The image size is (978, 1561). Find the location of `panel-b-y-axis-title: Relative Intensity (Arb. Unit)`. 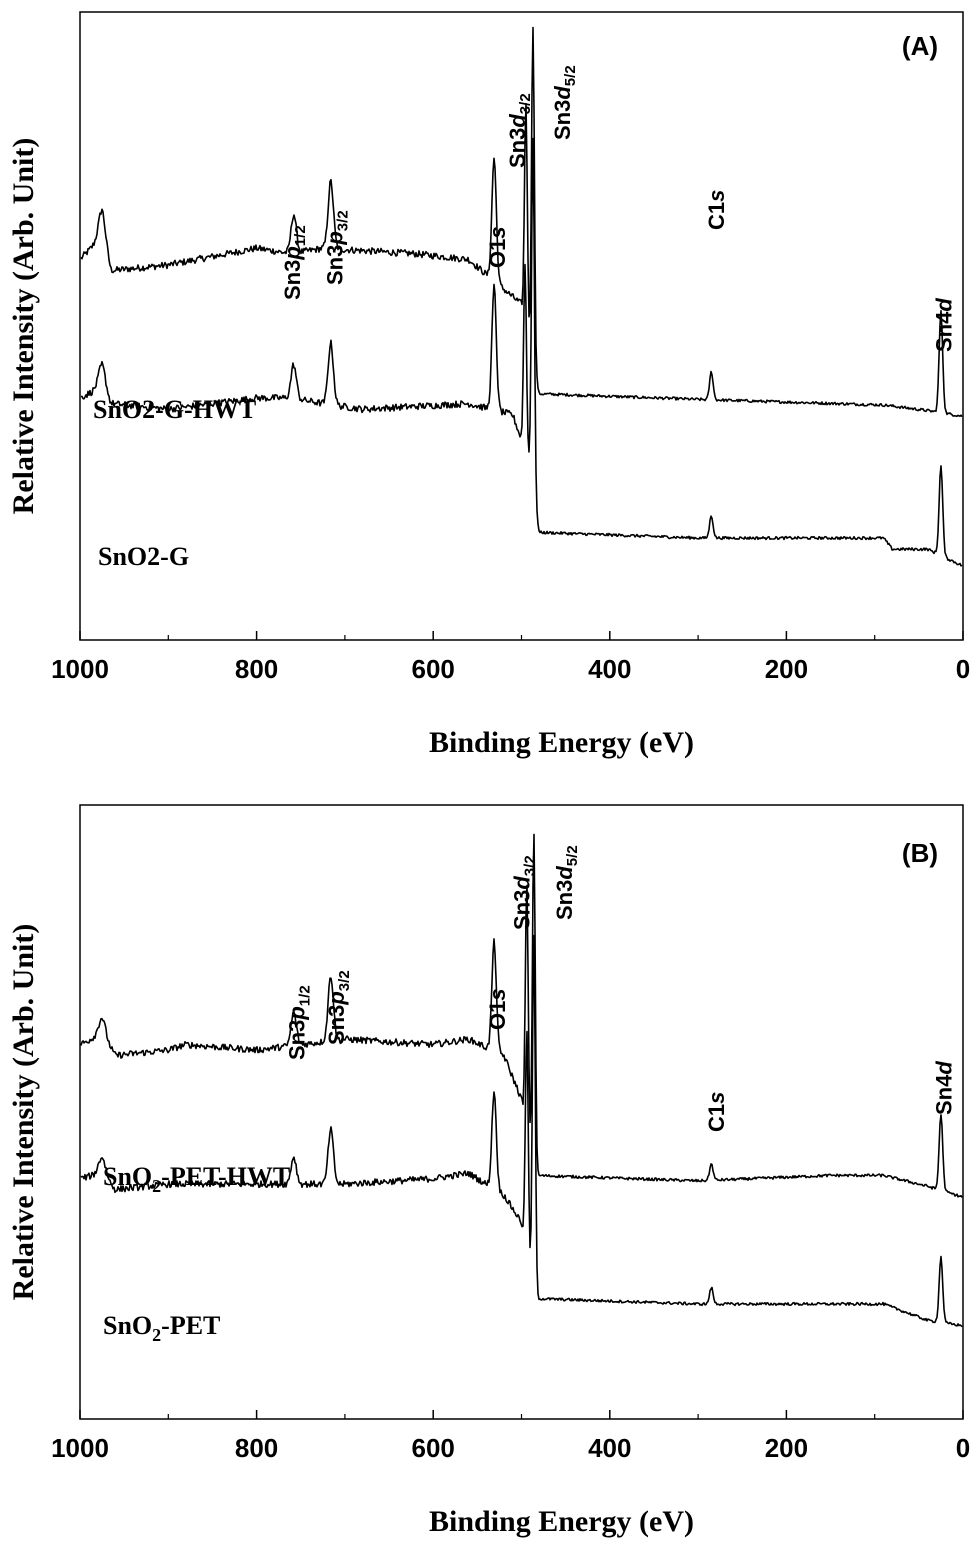

panel-b-y-axis-title: Relative Intensity (Arb. Unit) is located at coordinates (23, 1112).